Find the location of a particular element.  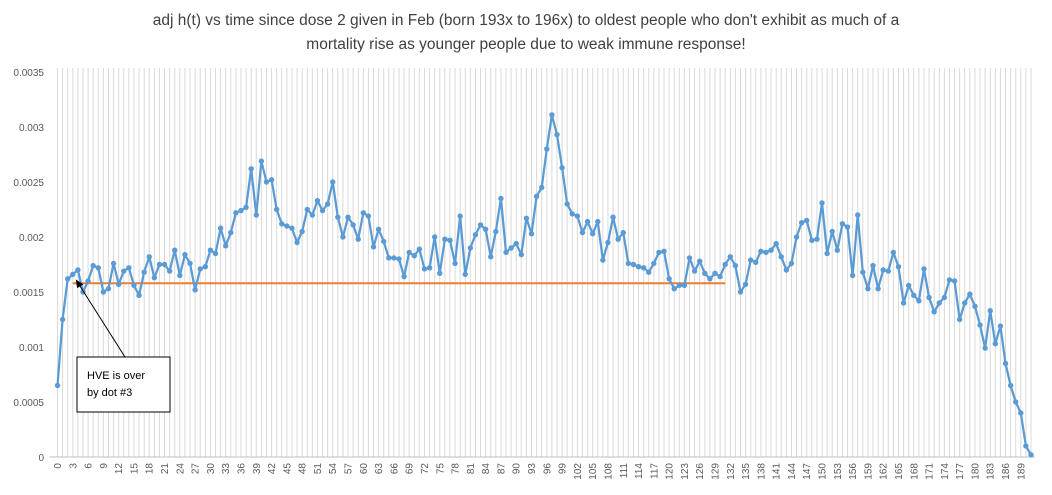

x-tick-label: 156 is located at coordinates (853, 471).